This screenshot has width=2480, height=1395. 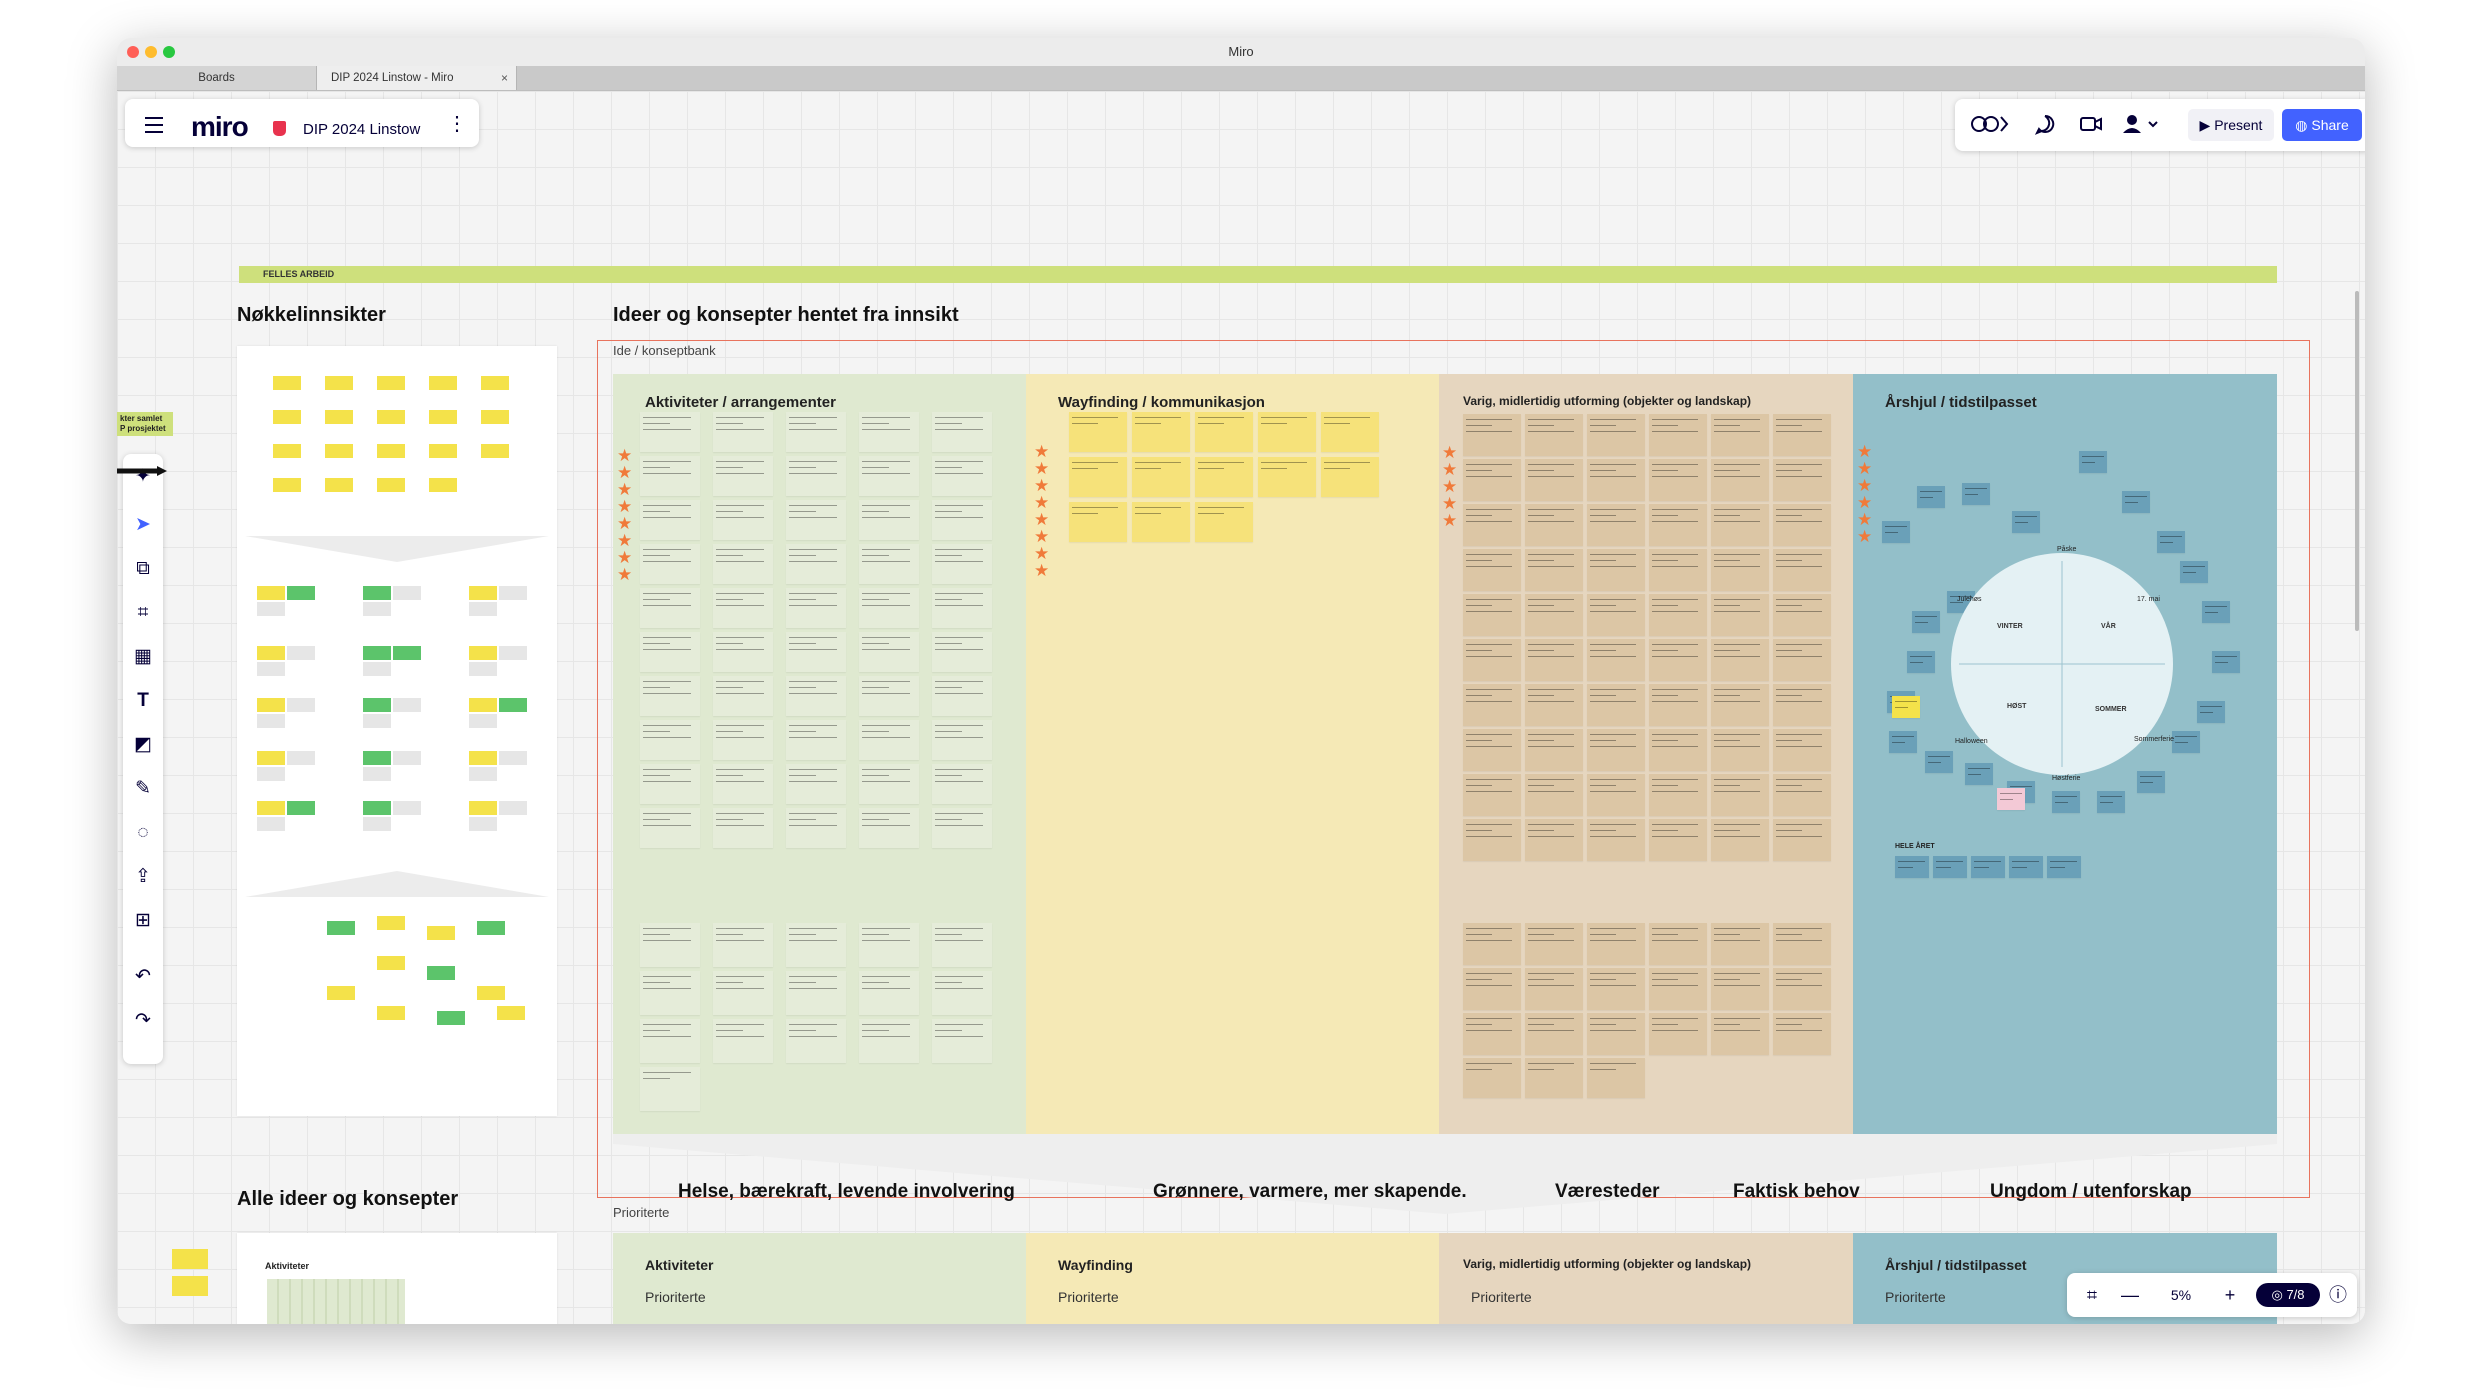 What do you see at coordinates (2181, 1295) in the screenshot?
I see `zoom-level: 5%` at bounding box center [2181, 1295].